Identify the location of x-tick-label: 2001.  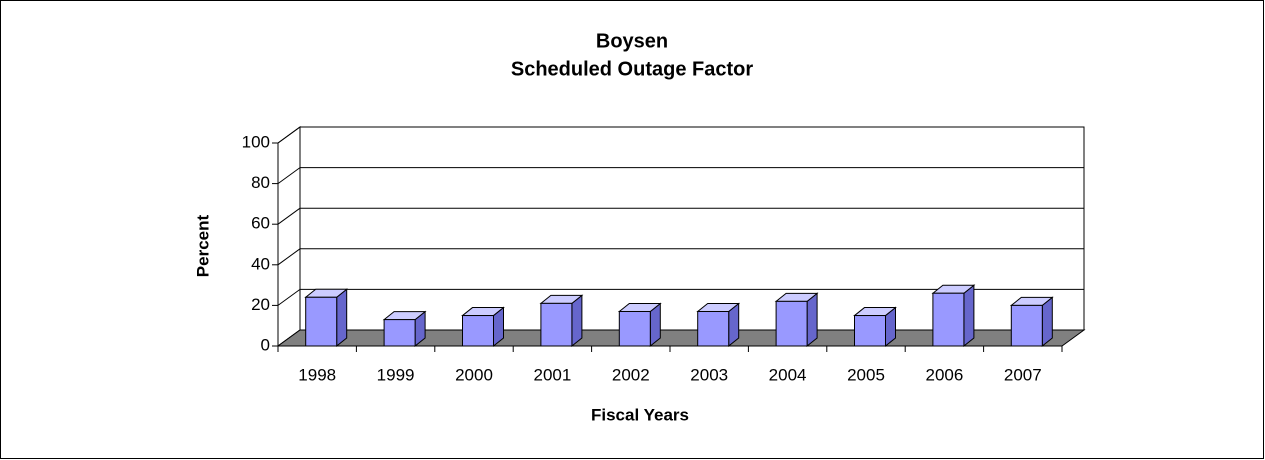
(552, 374).